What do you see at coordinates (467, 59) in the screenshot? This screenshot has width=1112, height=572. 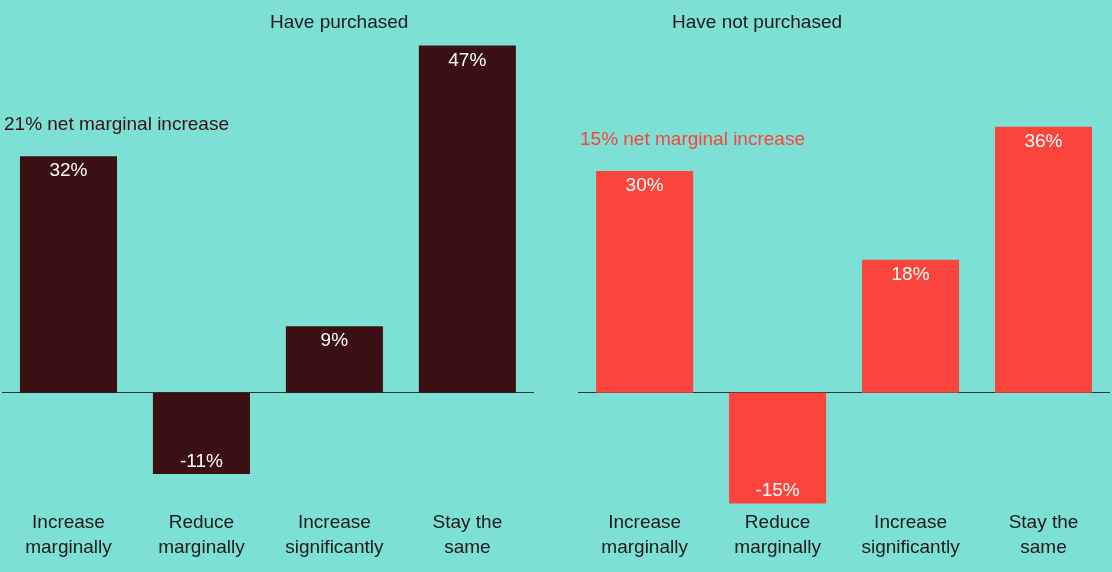 I see `data-label: 47%` at bounding box center [467, 59].